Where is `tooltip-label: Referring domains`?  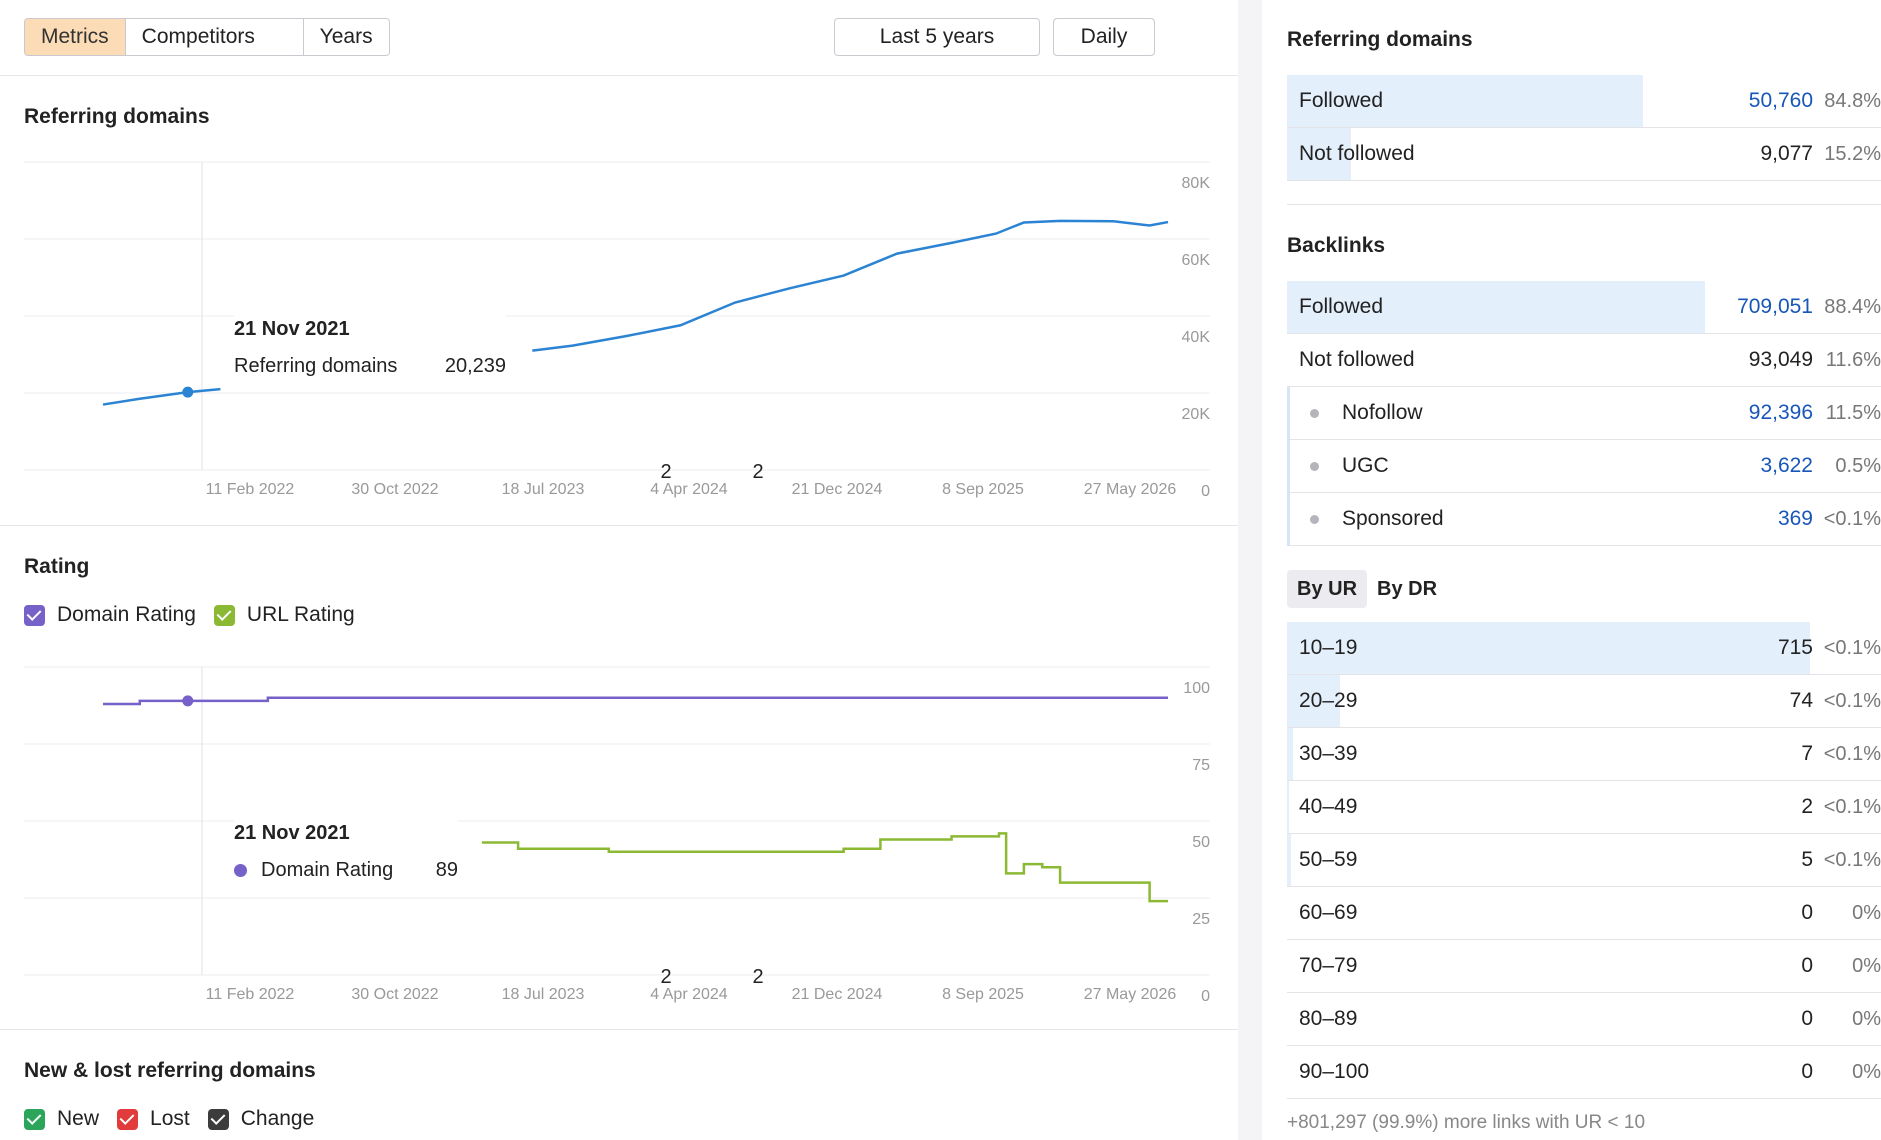 tooltip-label: Referring domains is located at coordinates (316, 365).